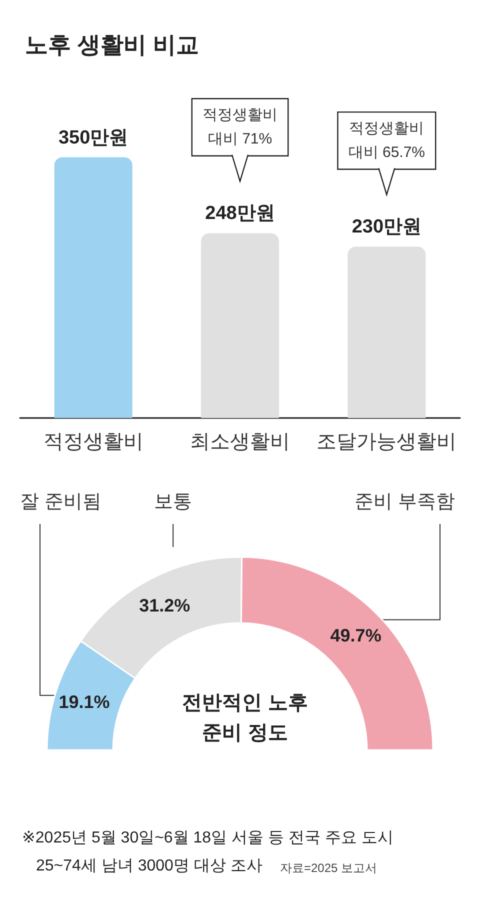 This screenshot has width=480, height=900. What do you see at coordinates (149, 866) in the screenshot?
I see `text: 25~74세 남녀 3000명 대상 조사` at bounding box center [149, 866].